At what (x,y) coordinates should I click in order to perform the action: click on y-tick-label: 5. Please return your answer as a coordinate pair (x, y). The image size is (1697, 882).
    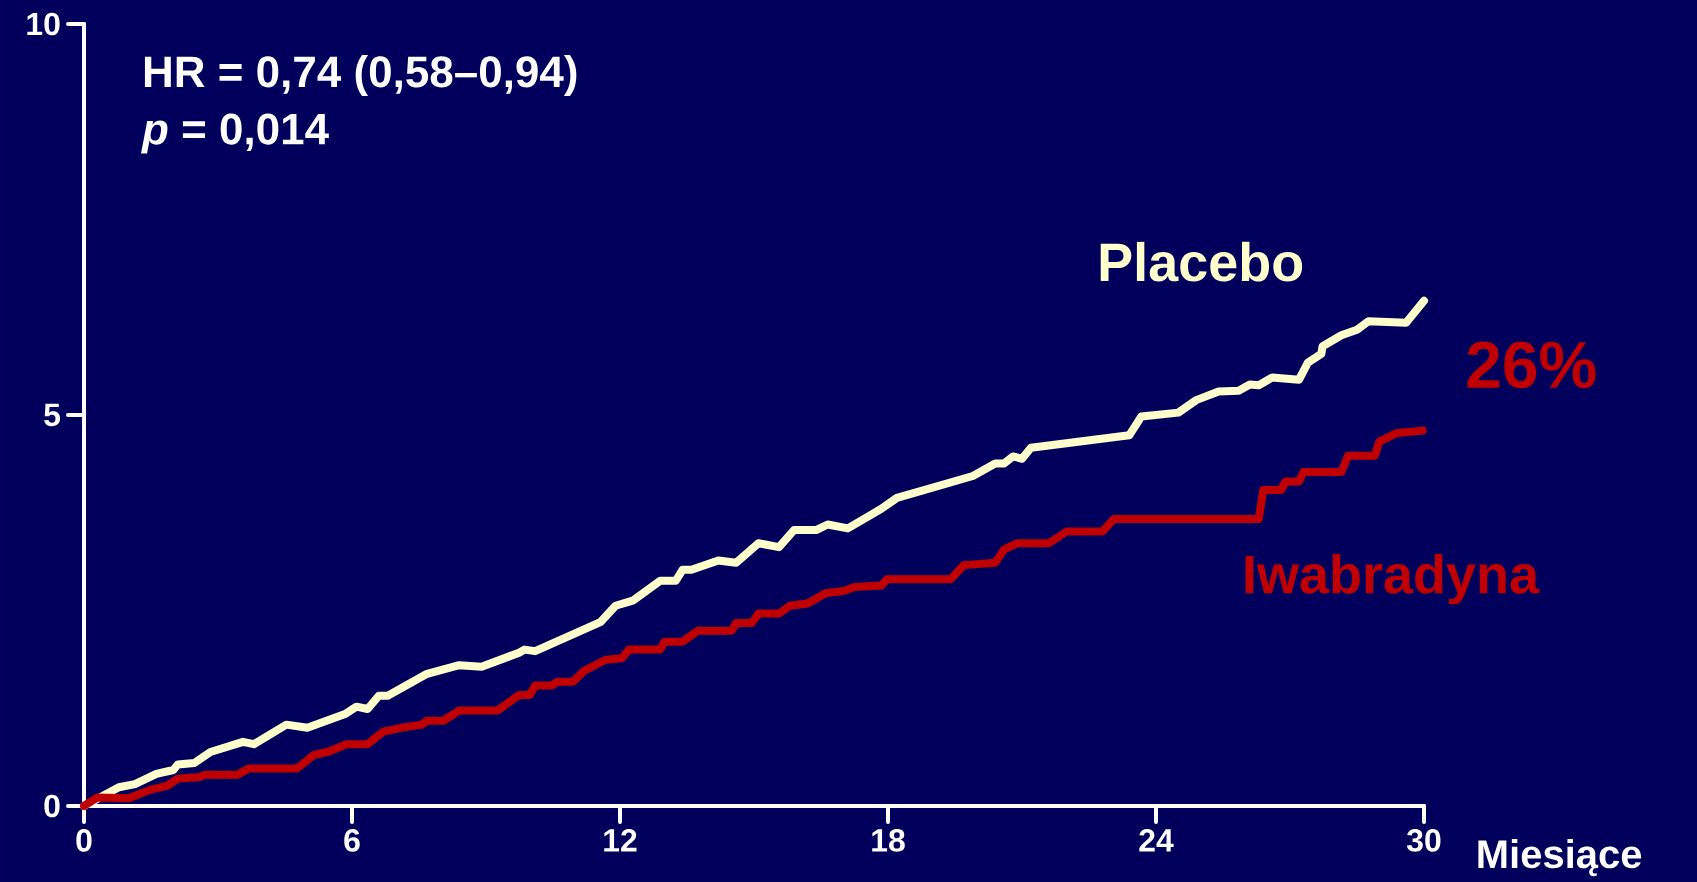
    Looking at the image, I should click on (52, 415).